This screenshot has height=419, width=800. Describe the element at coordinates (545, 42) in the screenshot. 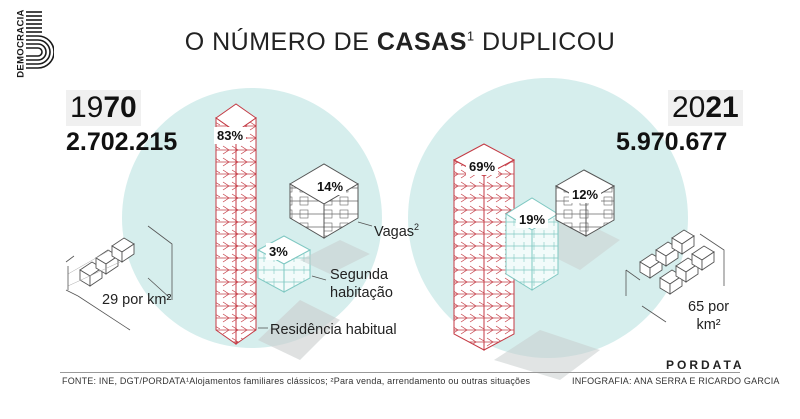

I see `title-suffix: DUPLICOU` at that location.